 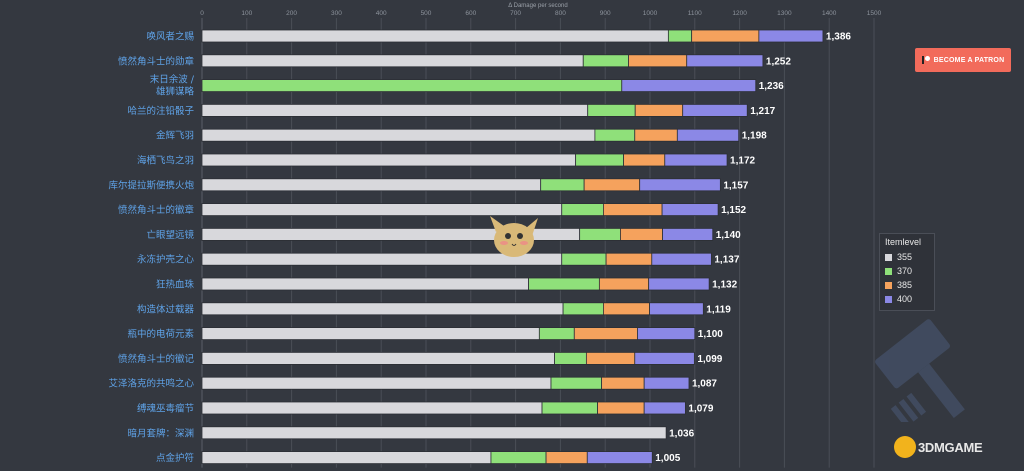 What do you see at coordinates (907, 299) in the screenshot?
I see `legend-item: 400` at bounding box center [907, 299].